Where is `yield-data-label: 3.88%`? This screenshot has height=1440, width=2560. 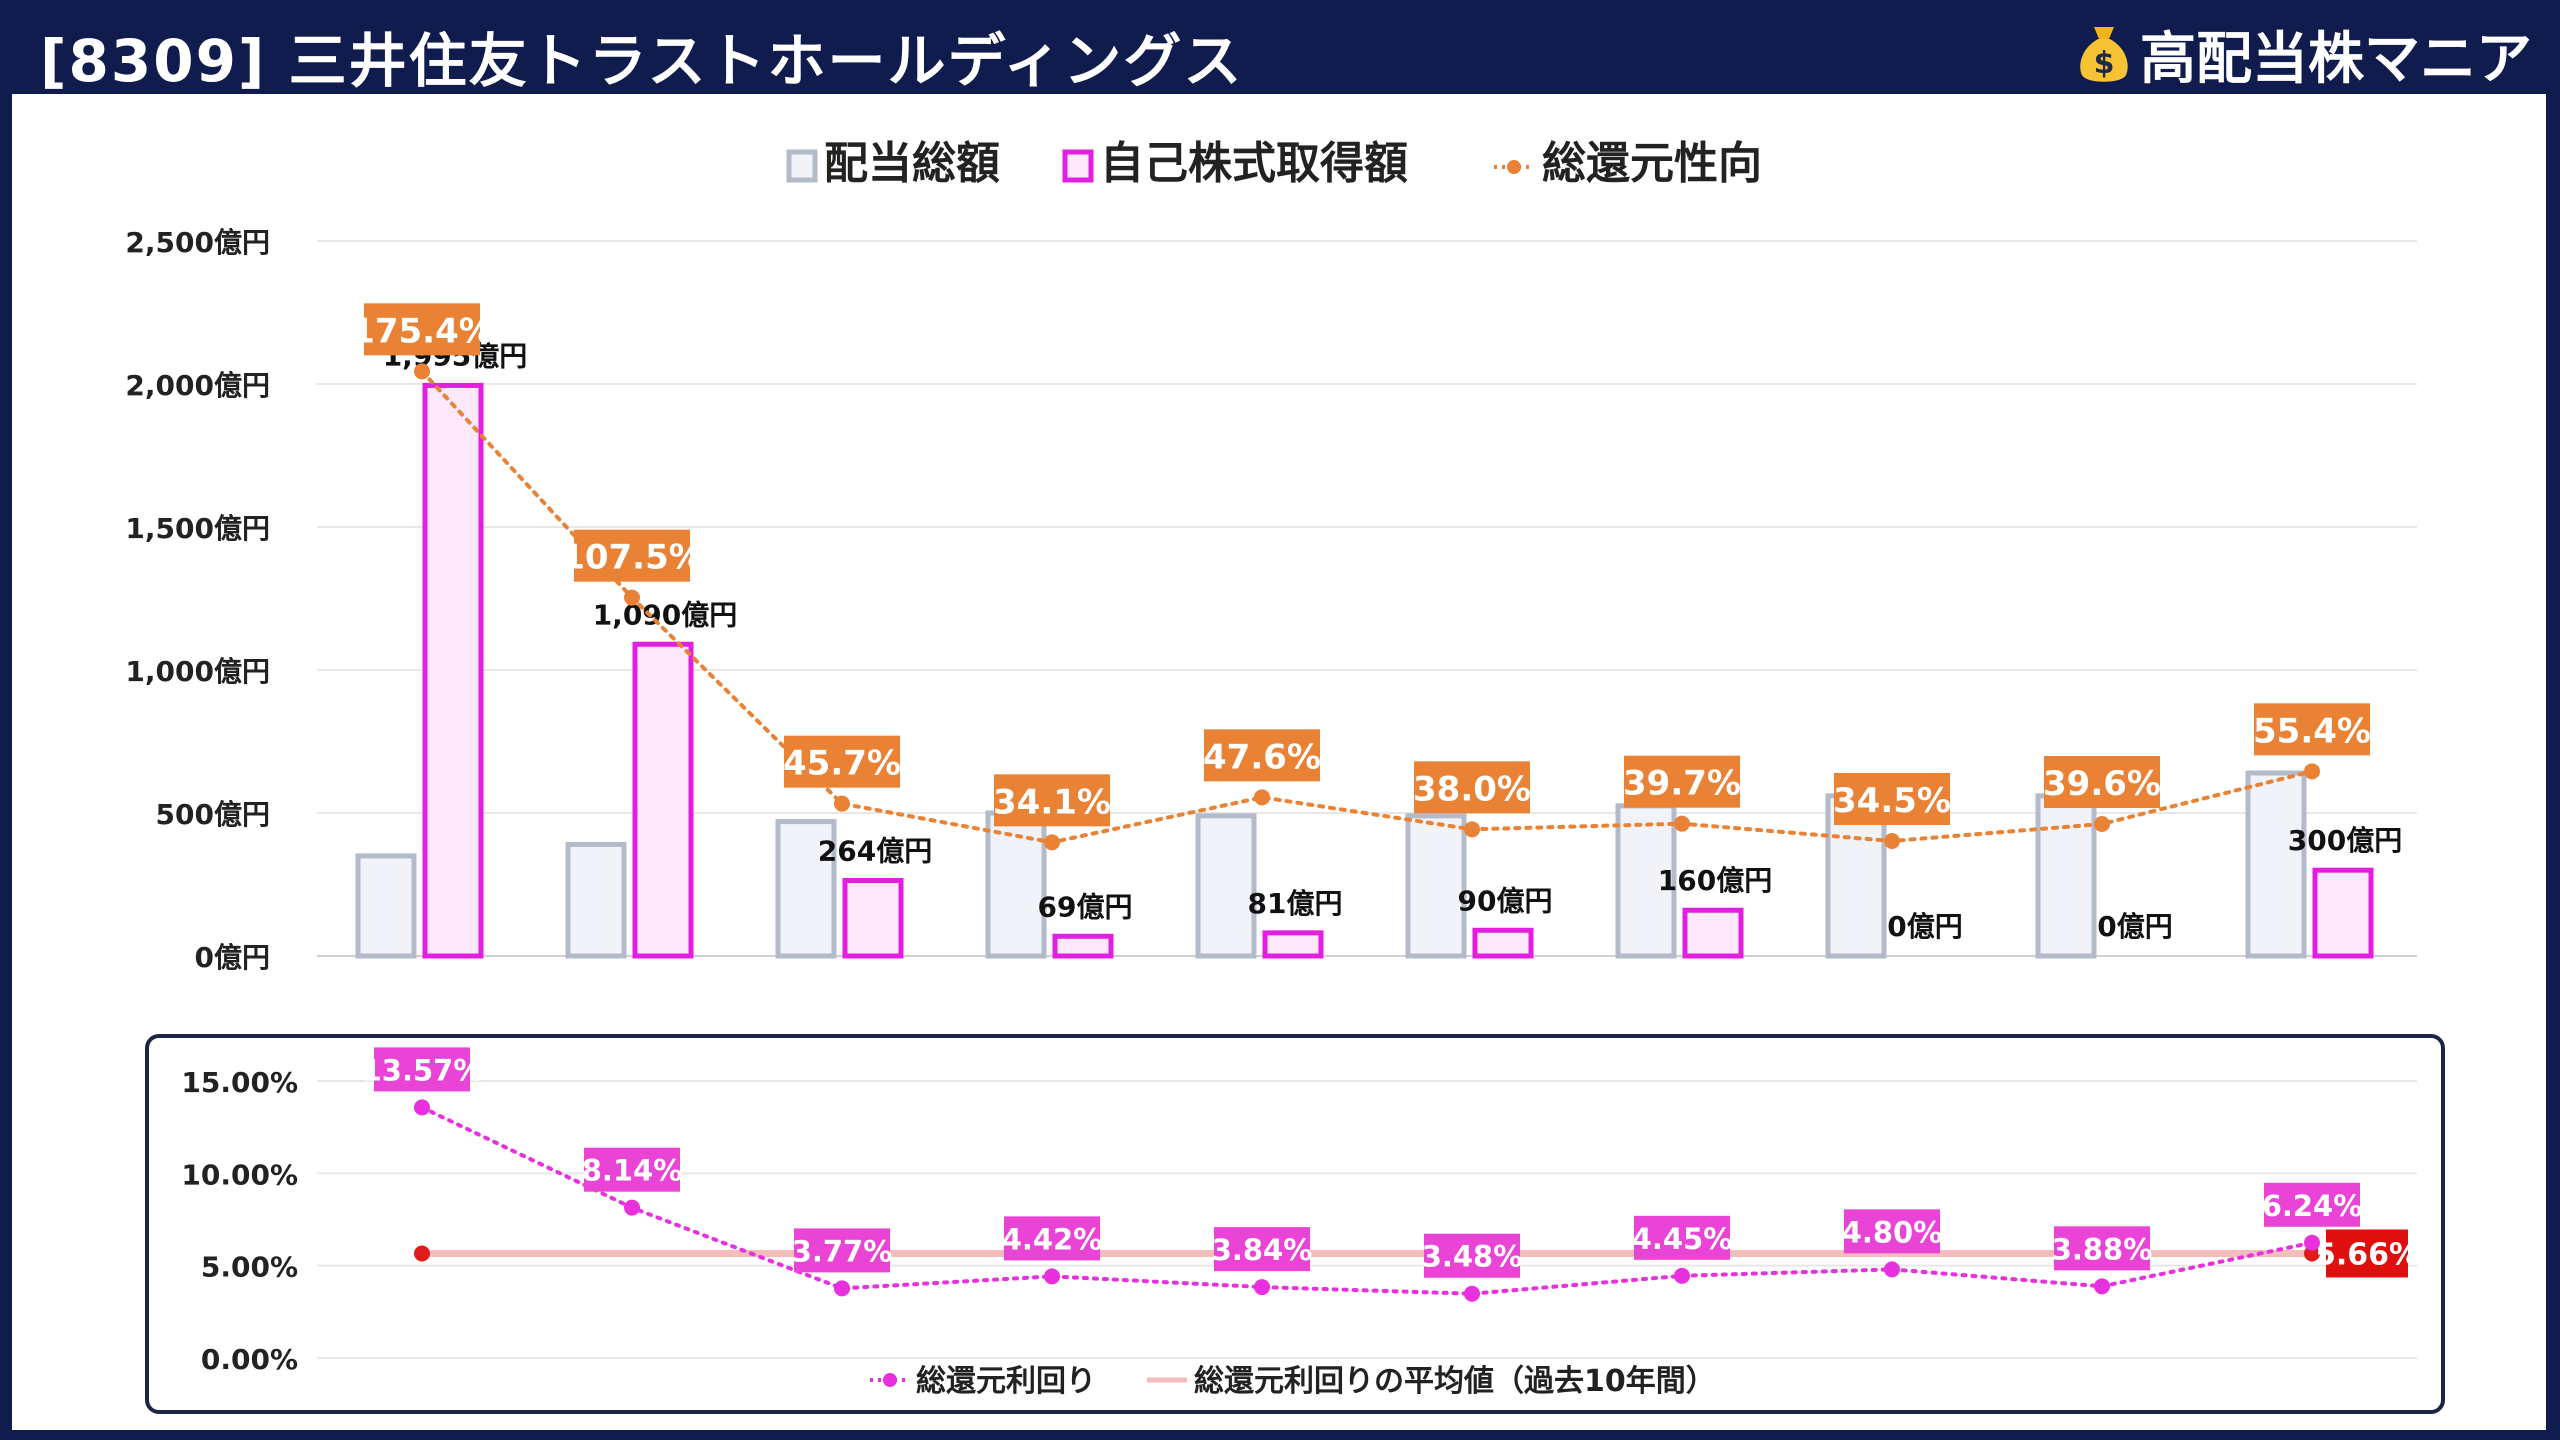
yield-data-label: 3.88% is located at coordinates (2102, 1249).